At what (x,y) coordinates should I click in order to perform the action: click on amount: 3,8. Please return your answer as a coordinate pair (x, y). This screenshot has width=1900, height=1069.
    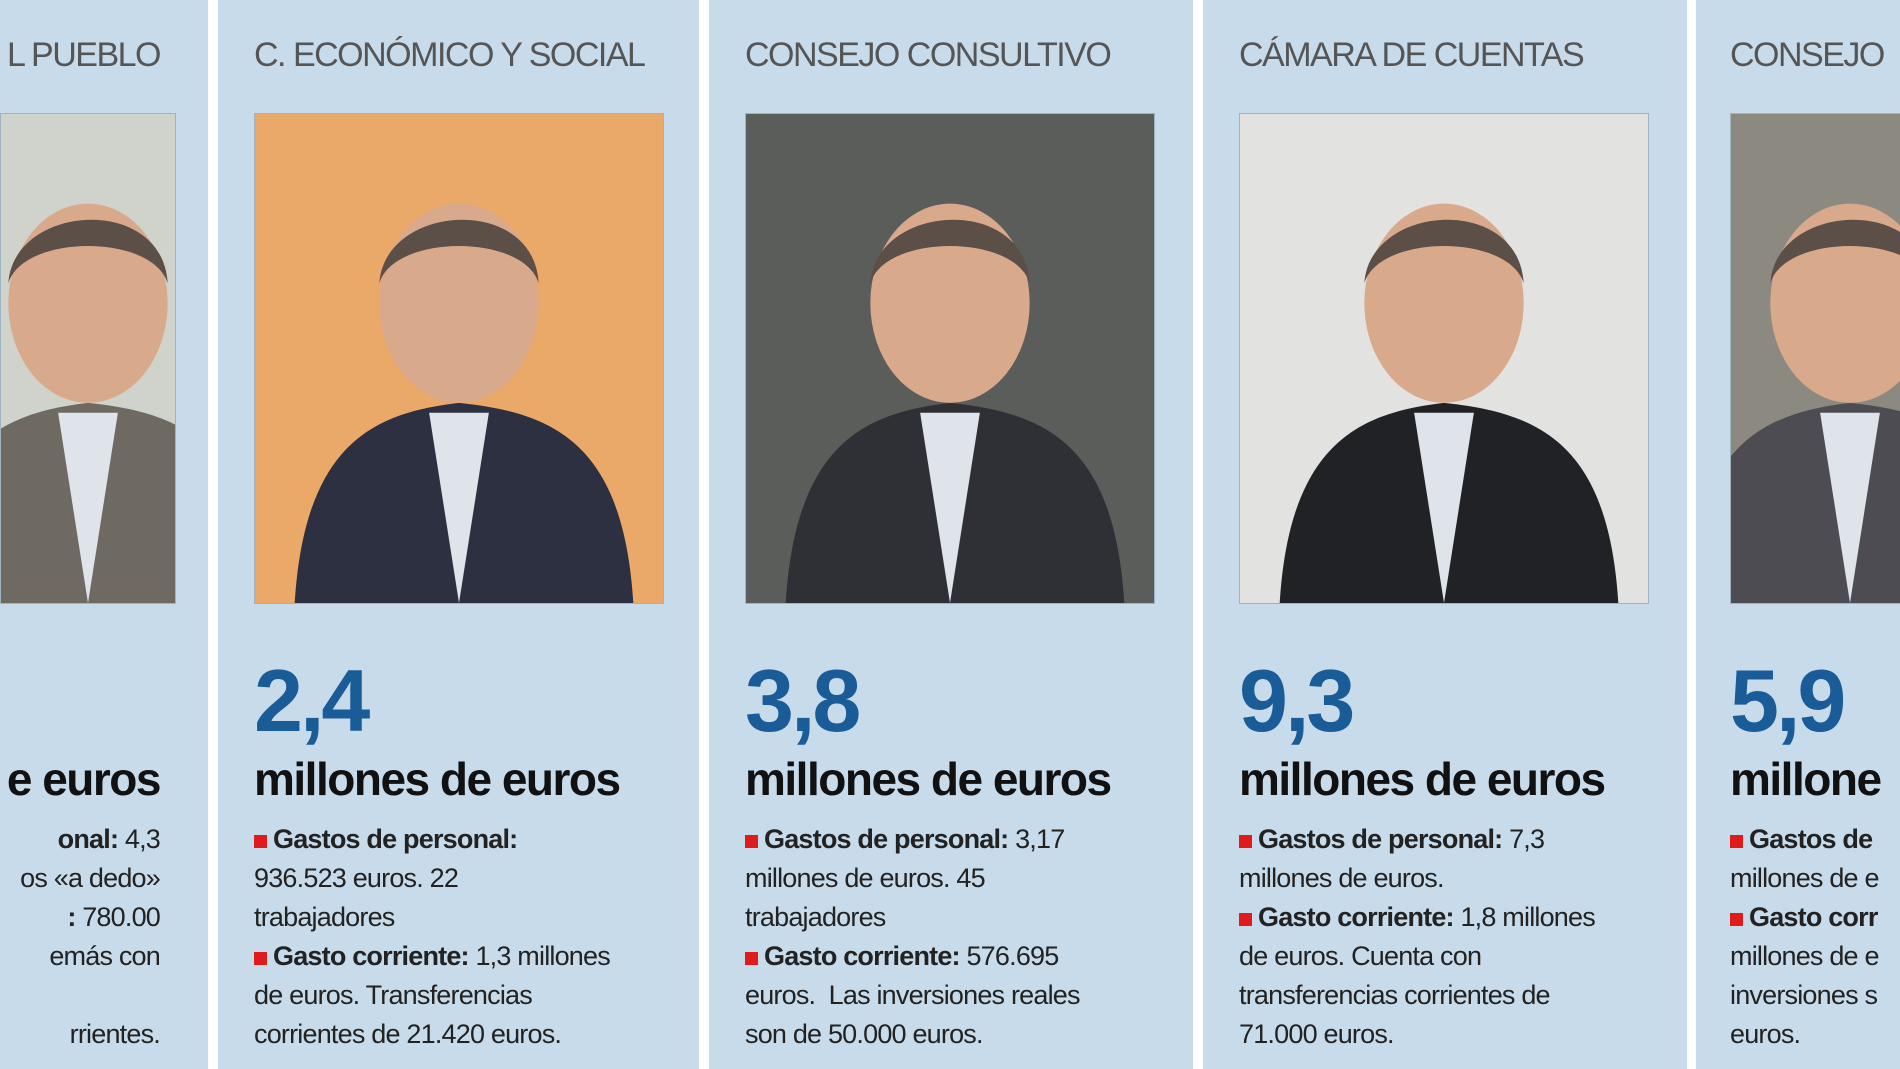
    Looking at the image, I should click on (803, 700).